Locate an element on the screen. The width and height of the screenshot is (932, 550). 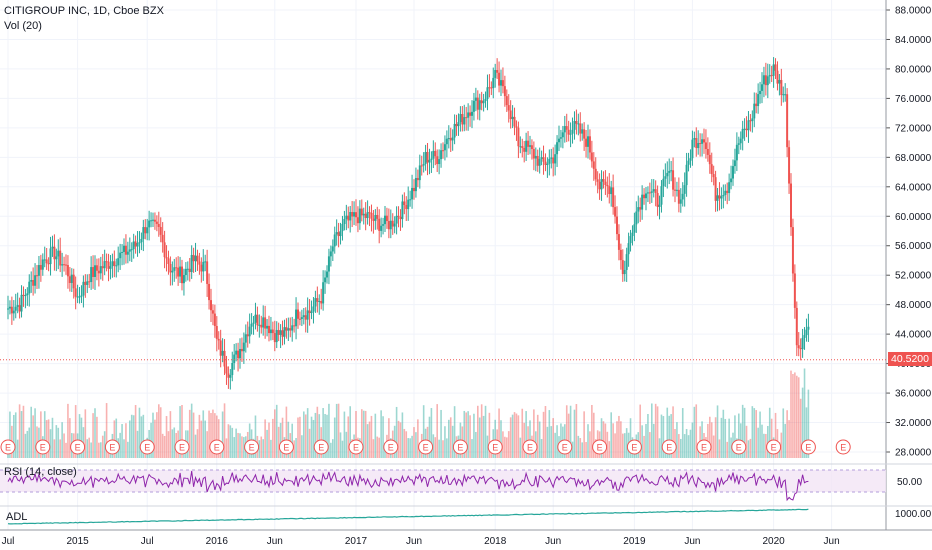
time-tick-label: Jun is located at coordinates (692, 541).